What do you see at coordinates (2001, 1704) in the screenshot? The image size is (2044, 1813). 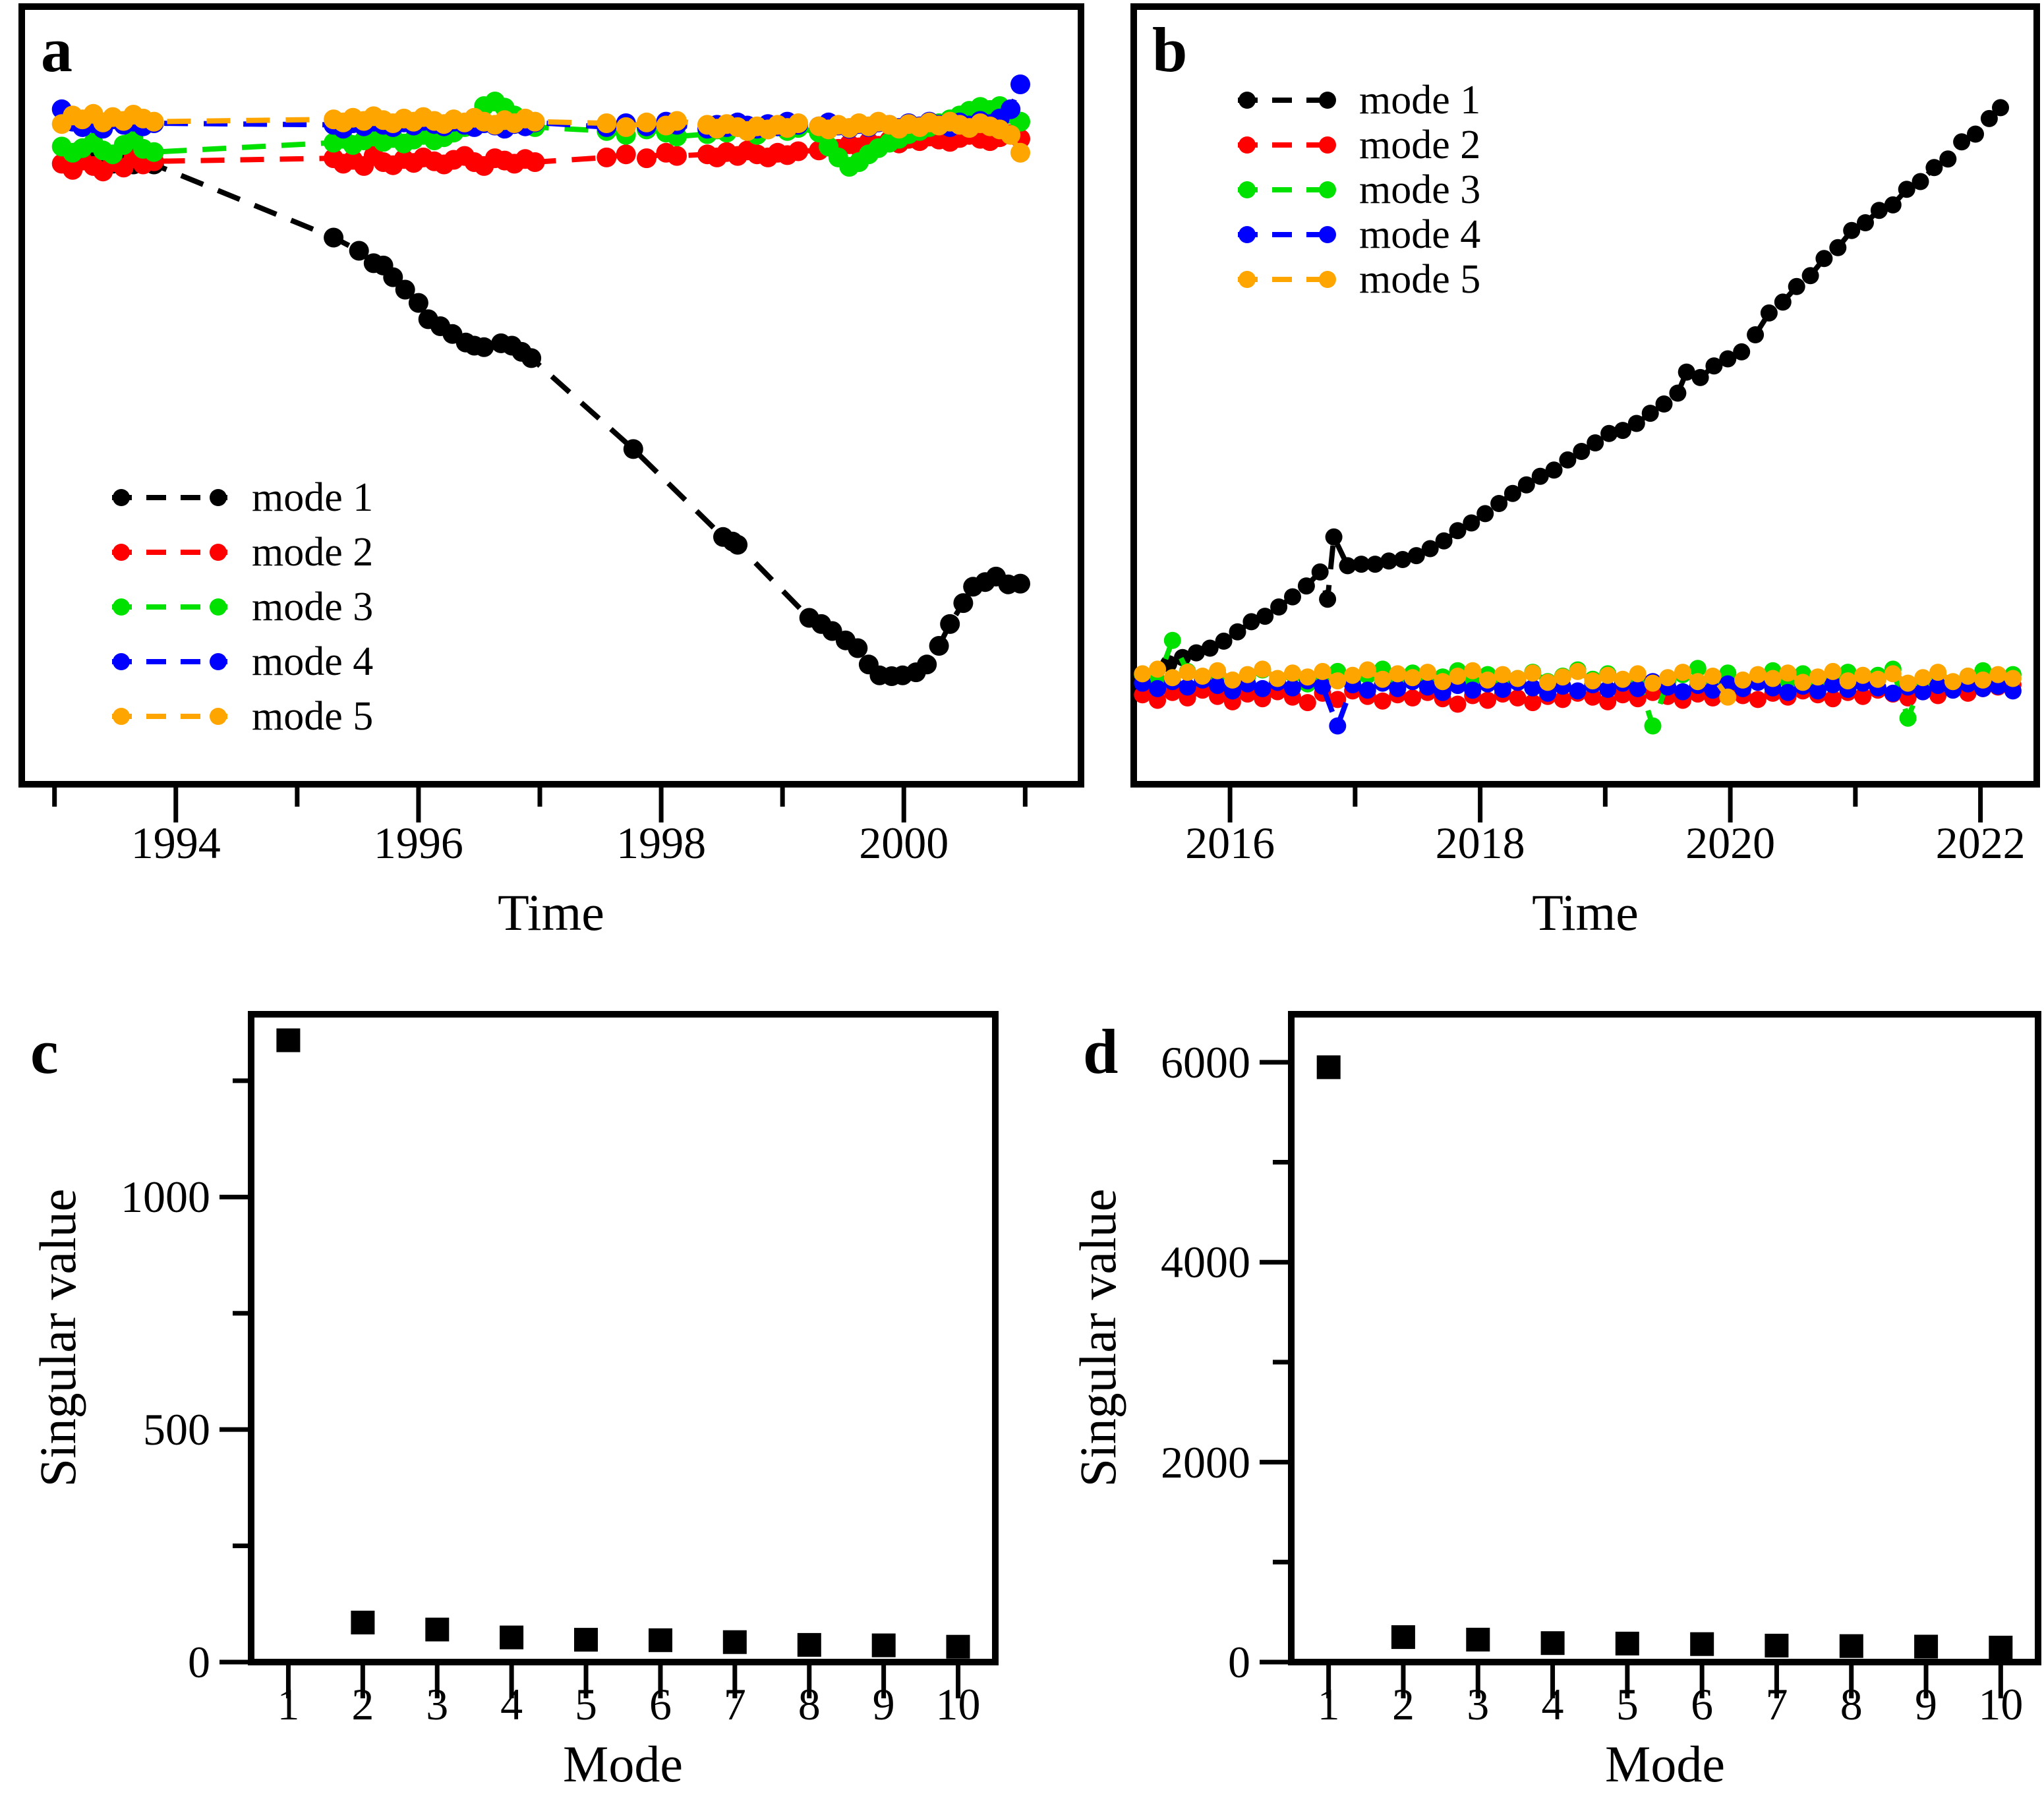 I see `panel-d-xtick-label: 10` at bounding box center [2001, 1704].